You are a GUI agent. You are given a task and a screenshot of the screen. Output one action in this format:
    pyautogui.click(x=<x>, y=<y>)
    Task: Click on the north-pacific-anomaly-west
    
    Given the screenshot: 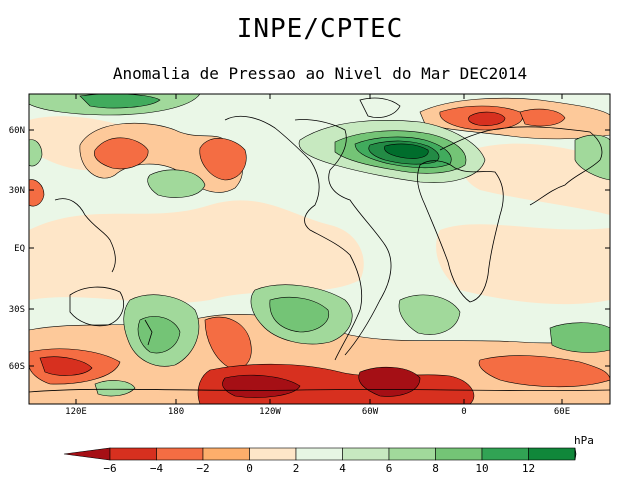 What is the action you would take?
    pyautogui.click(x=121, y=153)
    